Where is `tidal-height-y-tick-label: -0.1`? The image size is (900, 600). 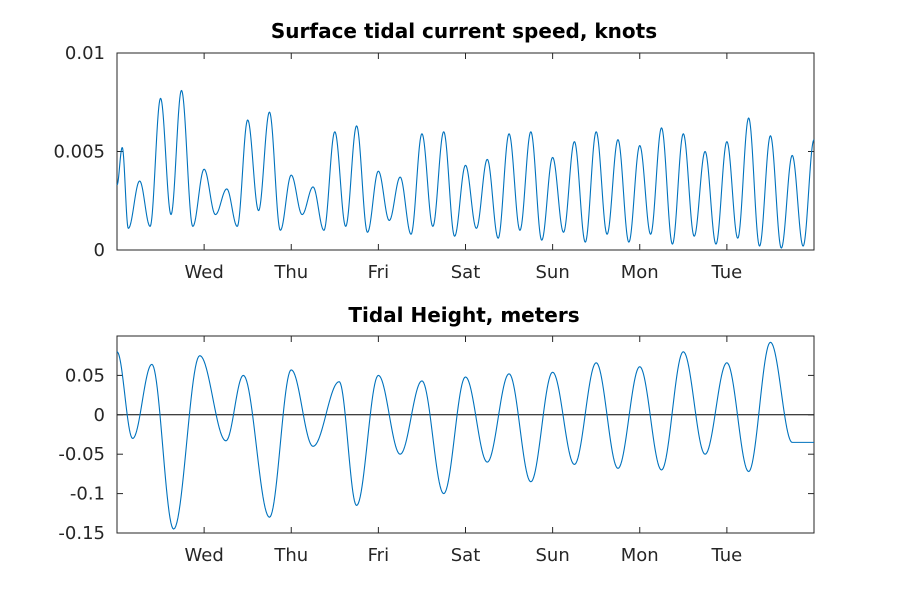 tidal-height-y-tick-label: -0.1 is located at coordinates (87, 494).